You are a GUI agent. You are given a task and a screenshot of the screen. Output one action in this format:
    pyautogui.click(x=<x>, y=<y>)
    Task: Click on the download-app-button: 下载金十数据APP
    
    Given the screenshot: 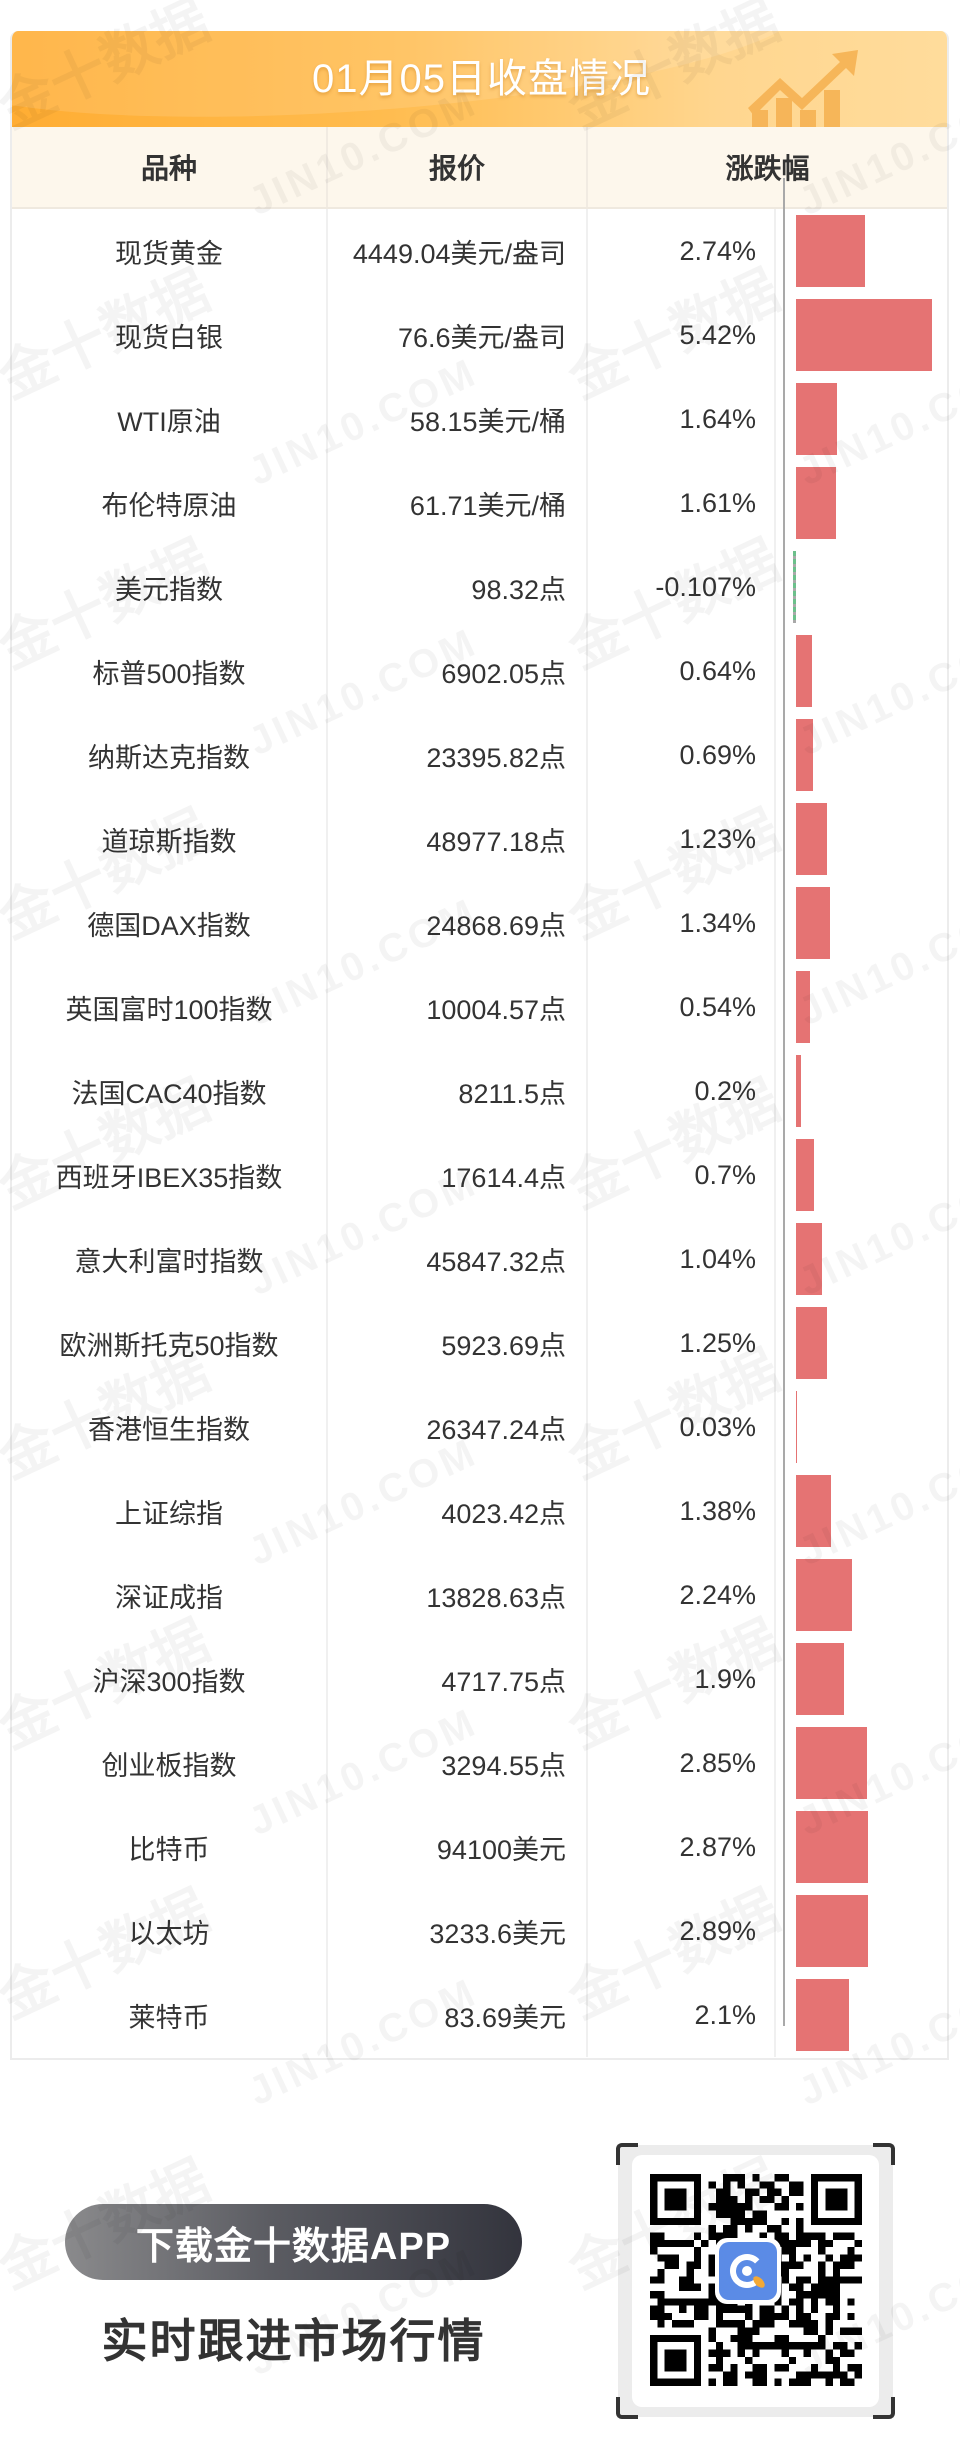 What is the action you would take?
    pyautogui.click(x=293, y=2242)
    